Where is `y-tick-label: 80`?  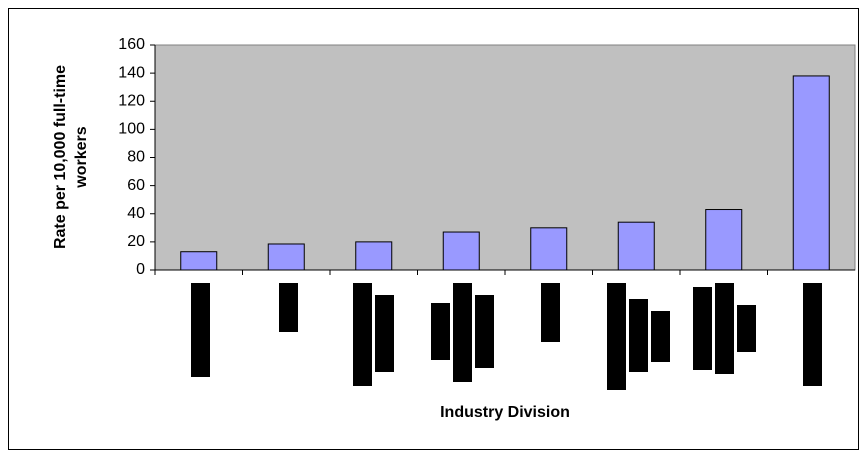 y-tick-label: 80 is located at coordinates (136, 157).